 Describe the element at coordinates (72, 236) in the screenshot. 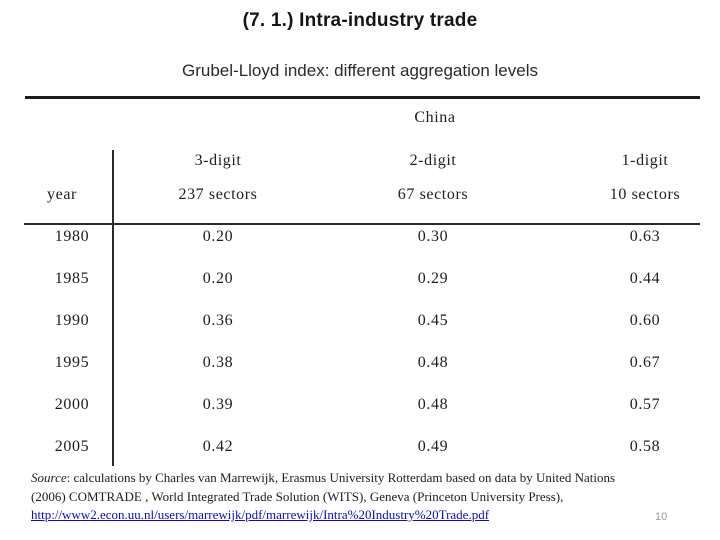

I see `row-year: 1980` at that location.